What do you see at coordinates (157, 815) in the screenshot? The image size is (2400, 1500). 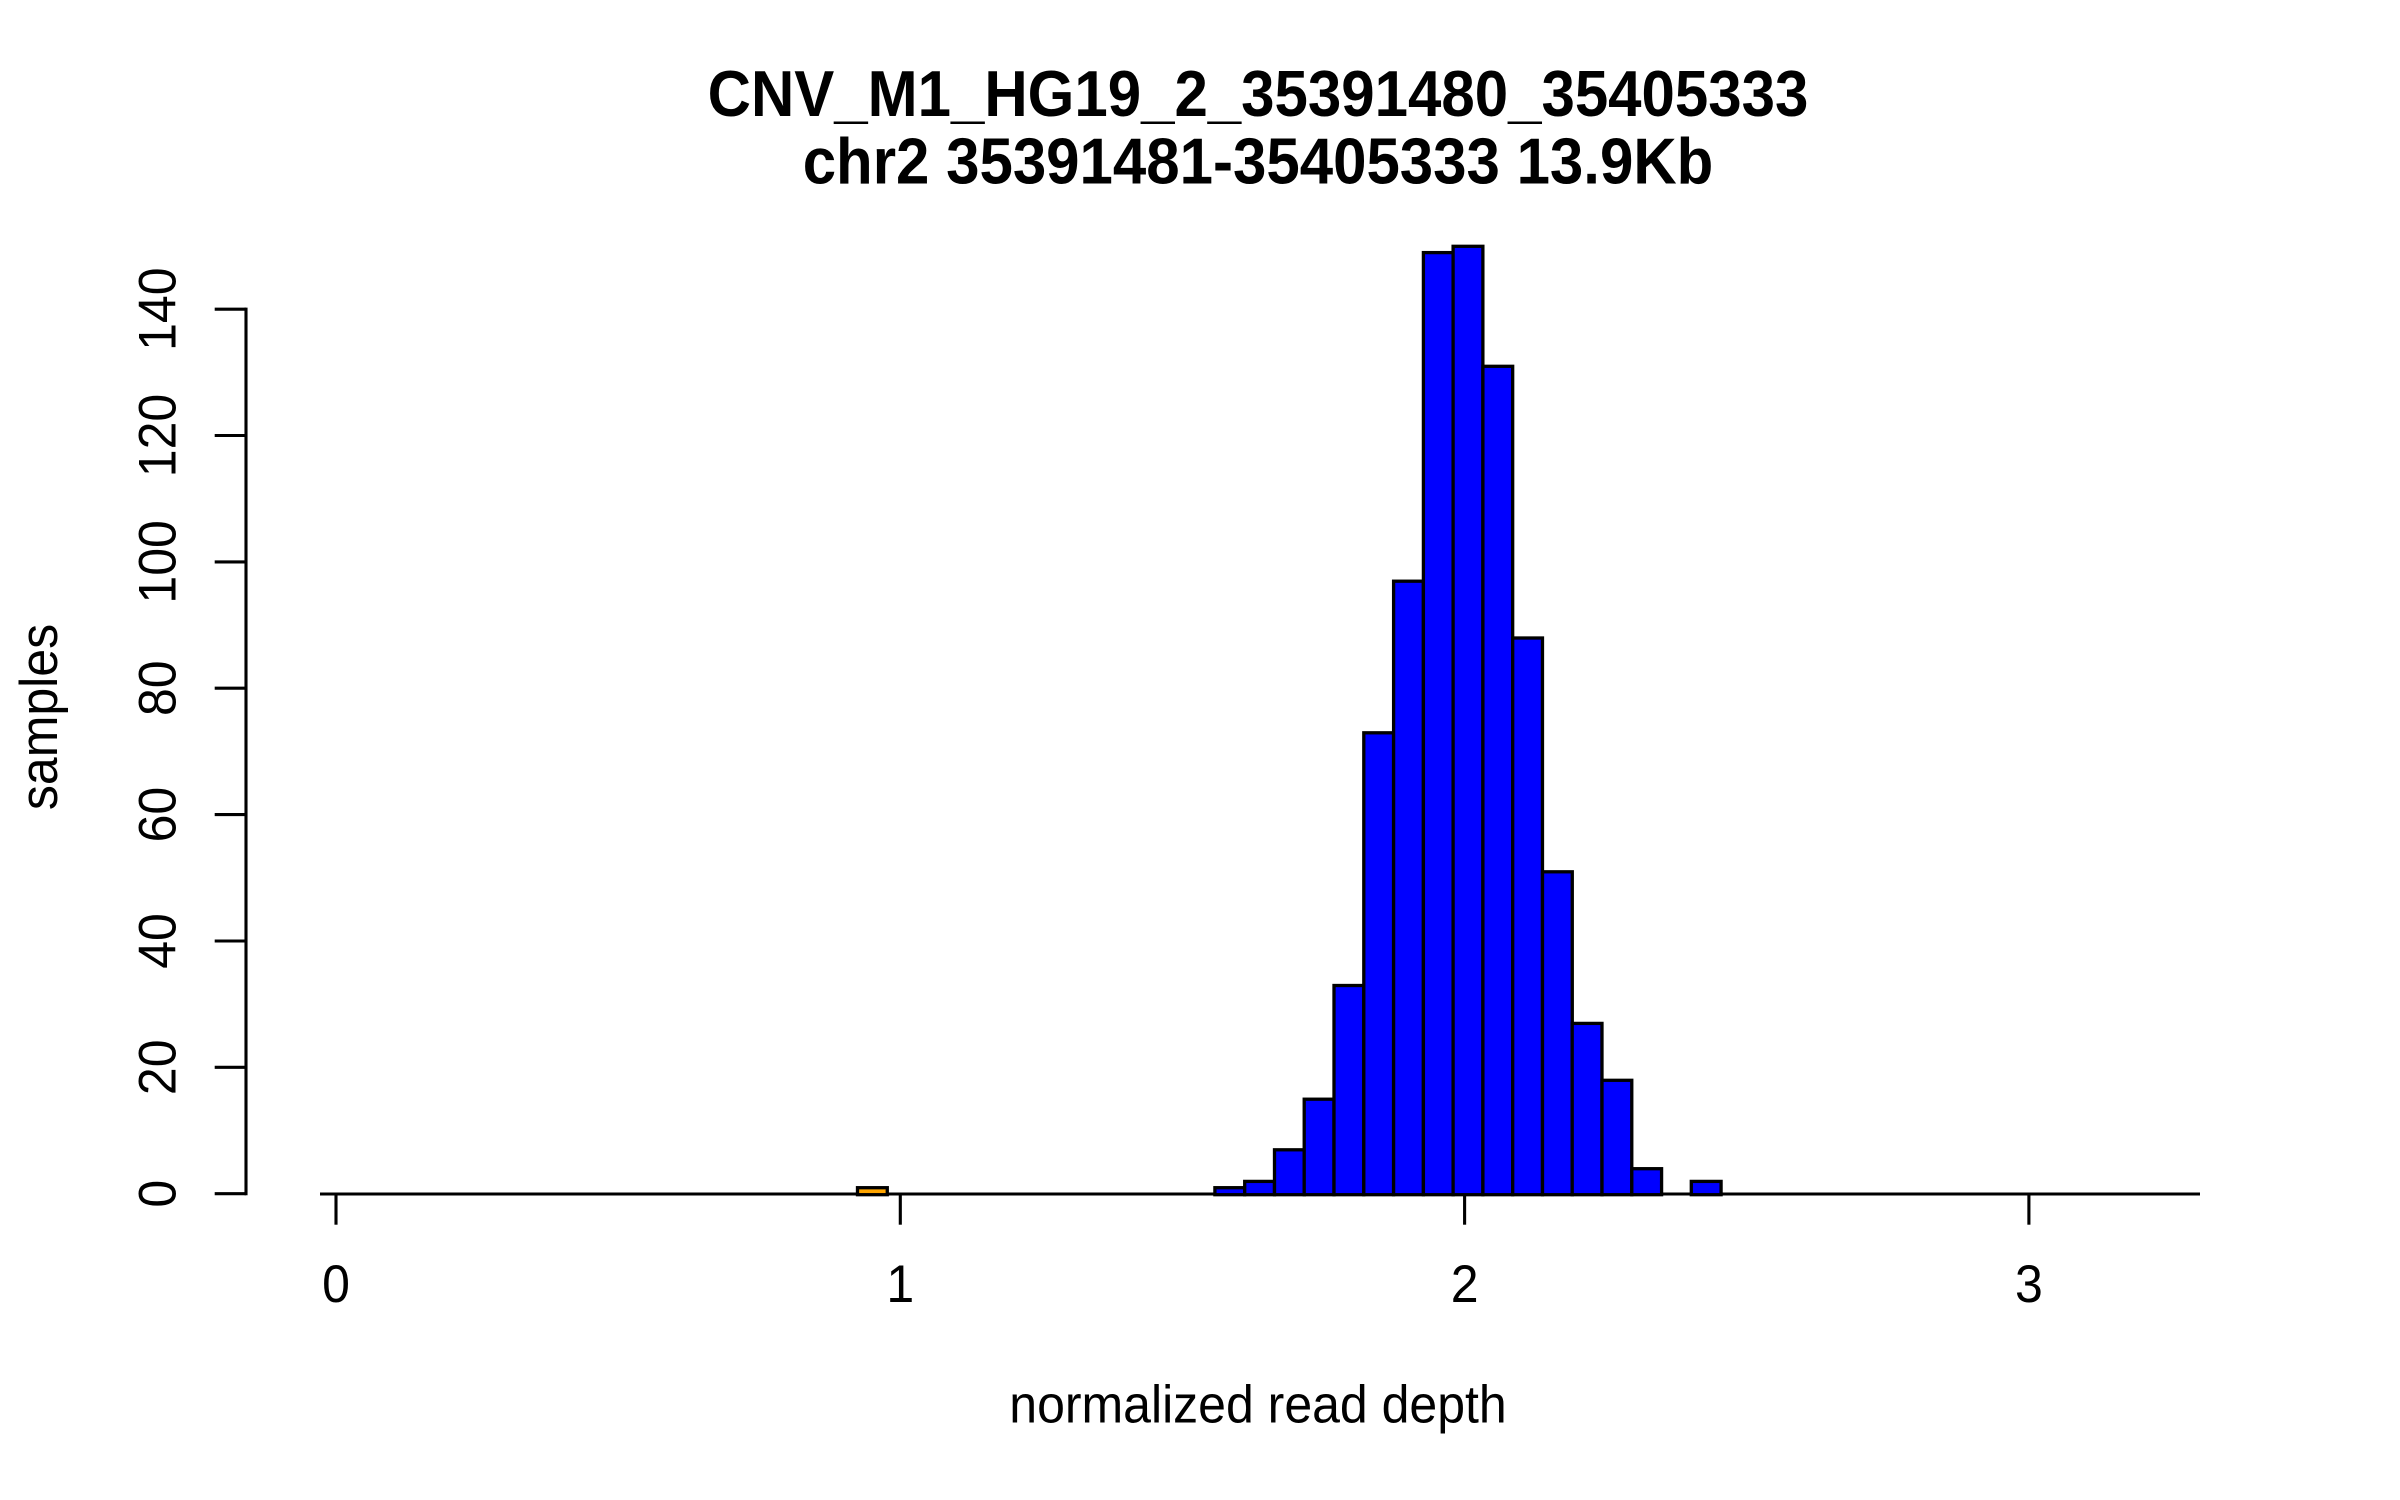 I see `svg-text: 60` at bounding box center [157, 815].